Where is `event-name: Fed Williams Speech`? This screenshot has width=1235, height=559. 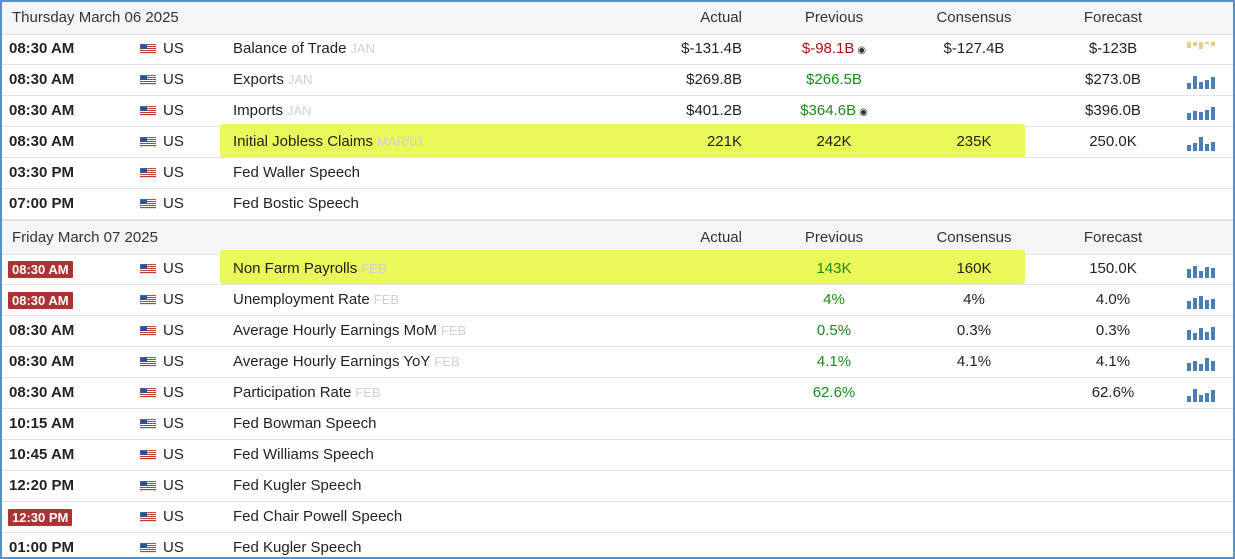 event-name: Fed Williams Speech is located at coordinates (303, 455).